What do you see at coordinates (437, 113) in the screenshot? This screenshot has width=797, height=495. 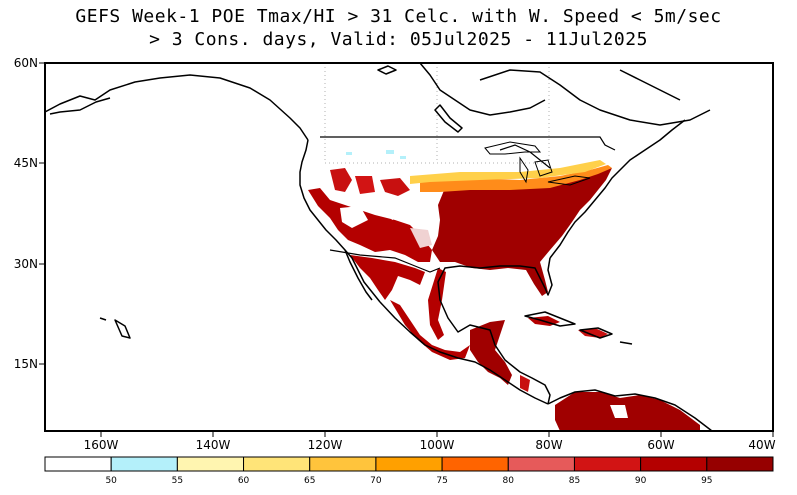 I see `graticule` at bounding box center [437, 113].